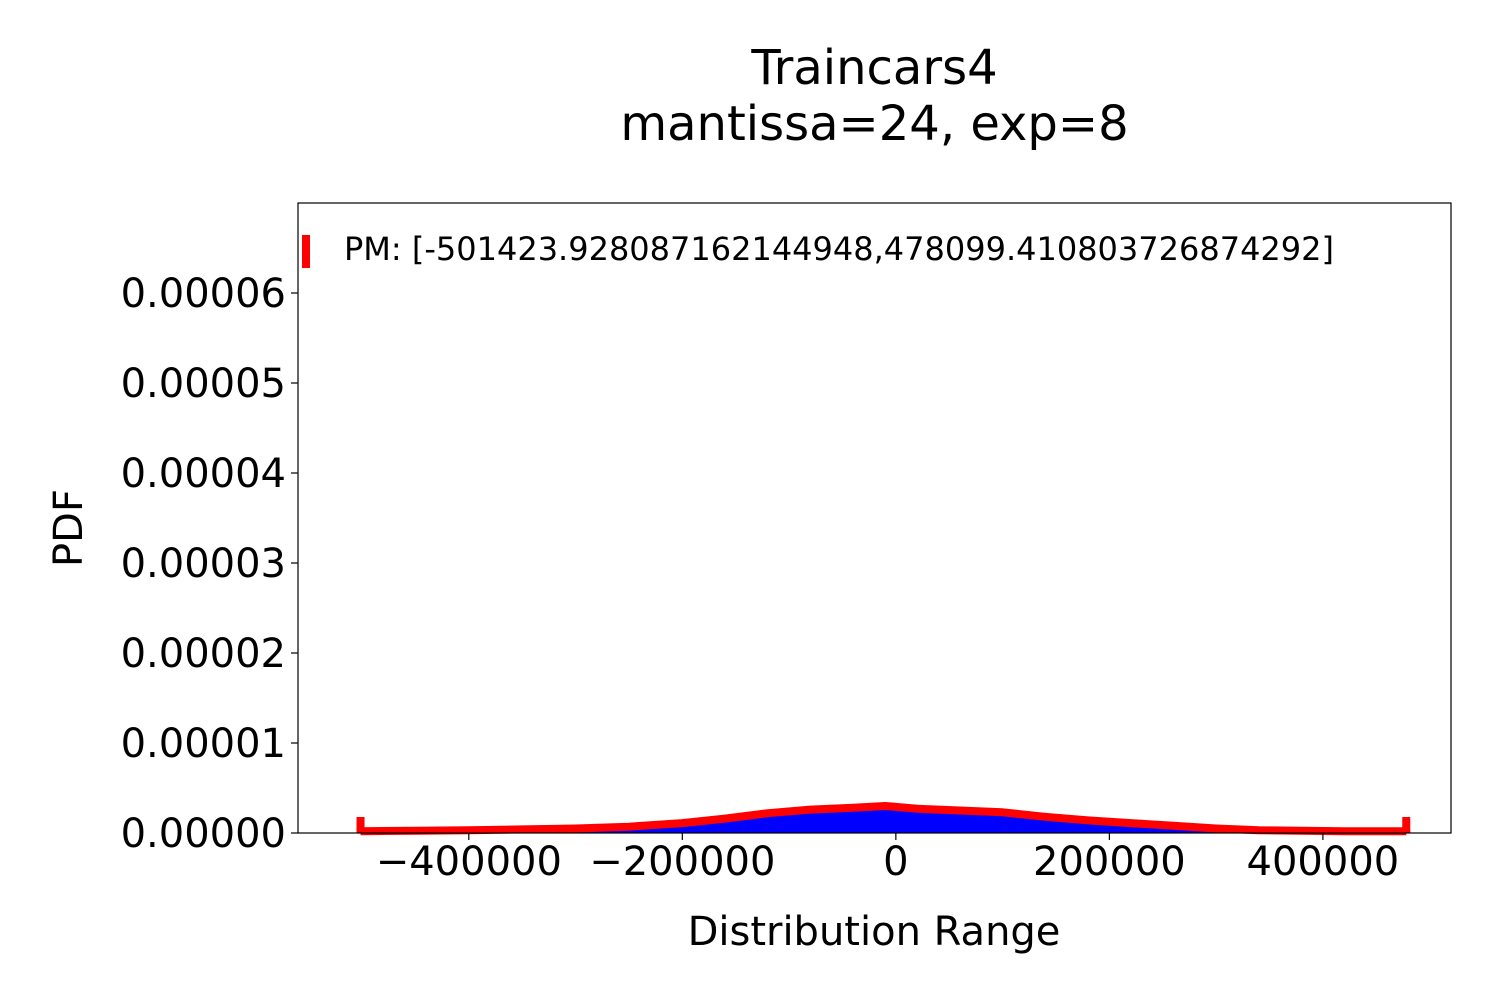 The image size is (1500, 1000). What do you see at coordinates (203, 654) in the screenshot?
I see `y-tick-label: 0.00002` at bounding box center [203, 654].